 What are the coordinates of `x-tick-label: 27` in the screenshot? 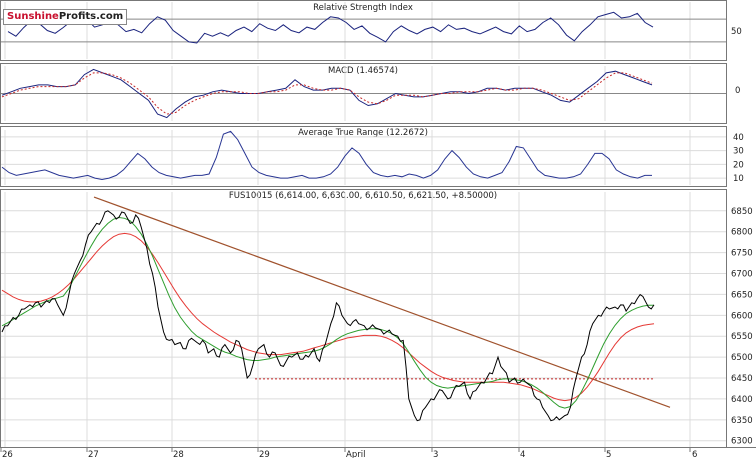 It's located at (93, 454).